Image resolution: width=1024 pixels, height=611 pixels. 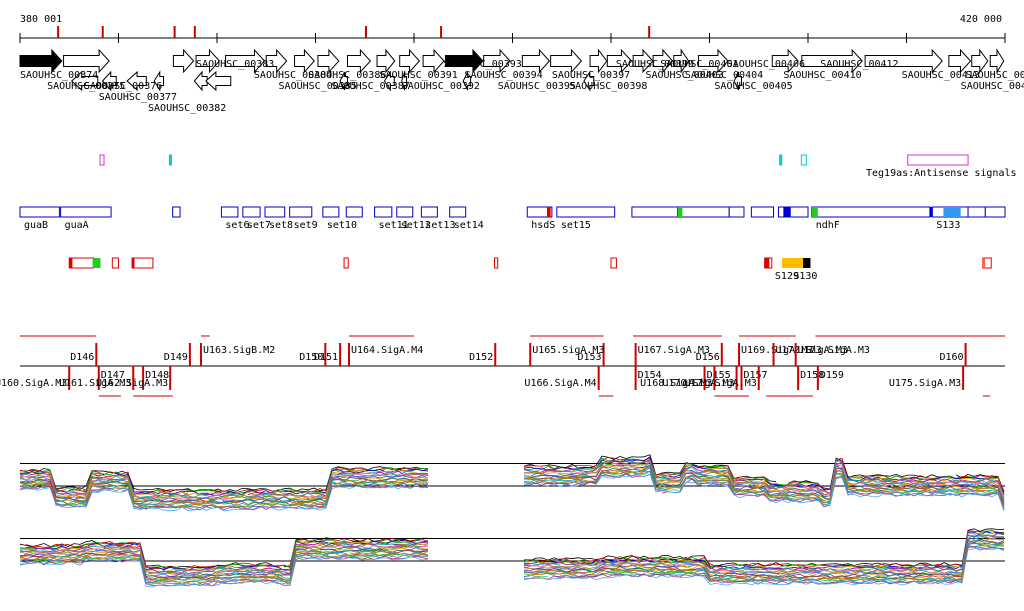 What do you see at coordinates (720, 383) in the screenshot?
I see `promoter-label-lower: U171.SigA.M3` at bounding box center [720, 383].